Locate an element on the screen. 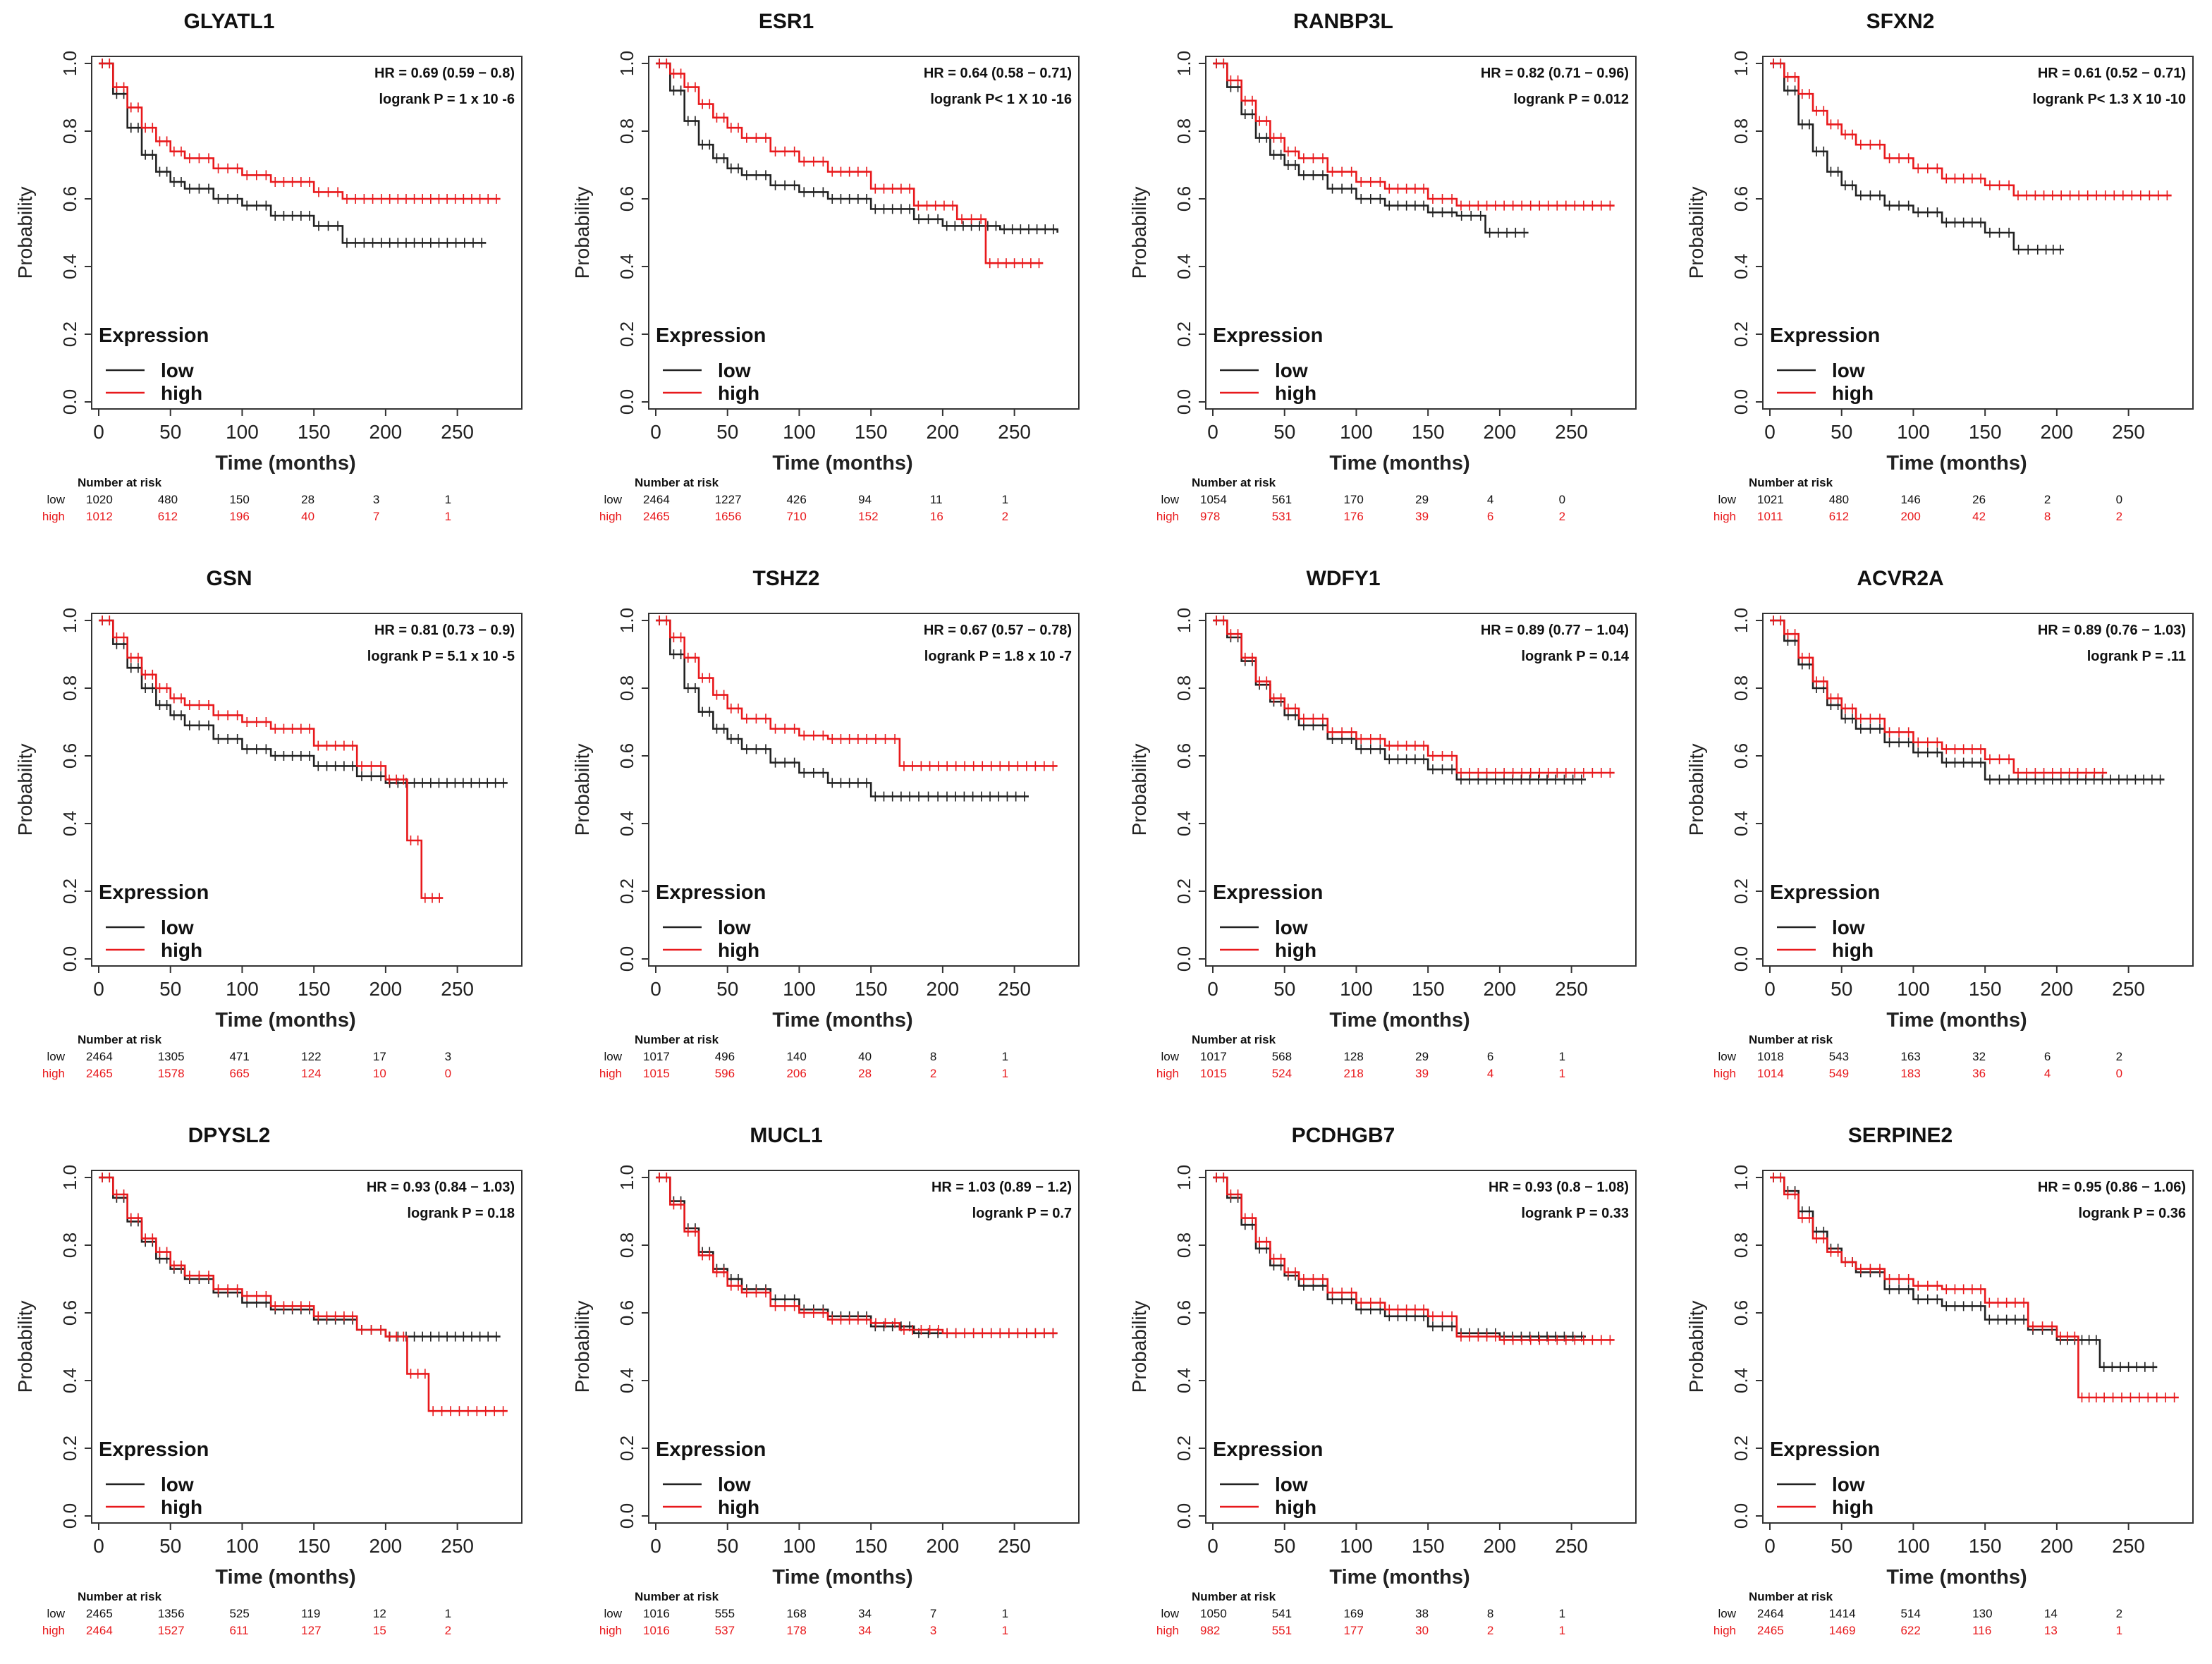 The image size is (2212, 1664). logrank-p-text: logrank P = 0.36 is located at coordinates (2133, 1213).